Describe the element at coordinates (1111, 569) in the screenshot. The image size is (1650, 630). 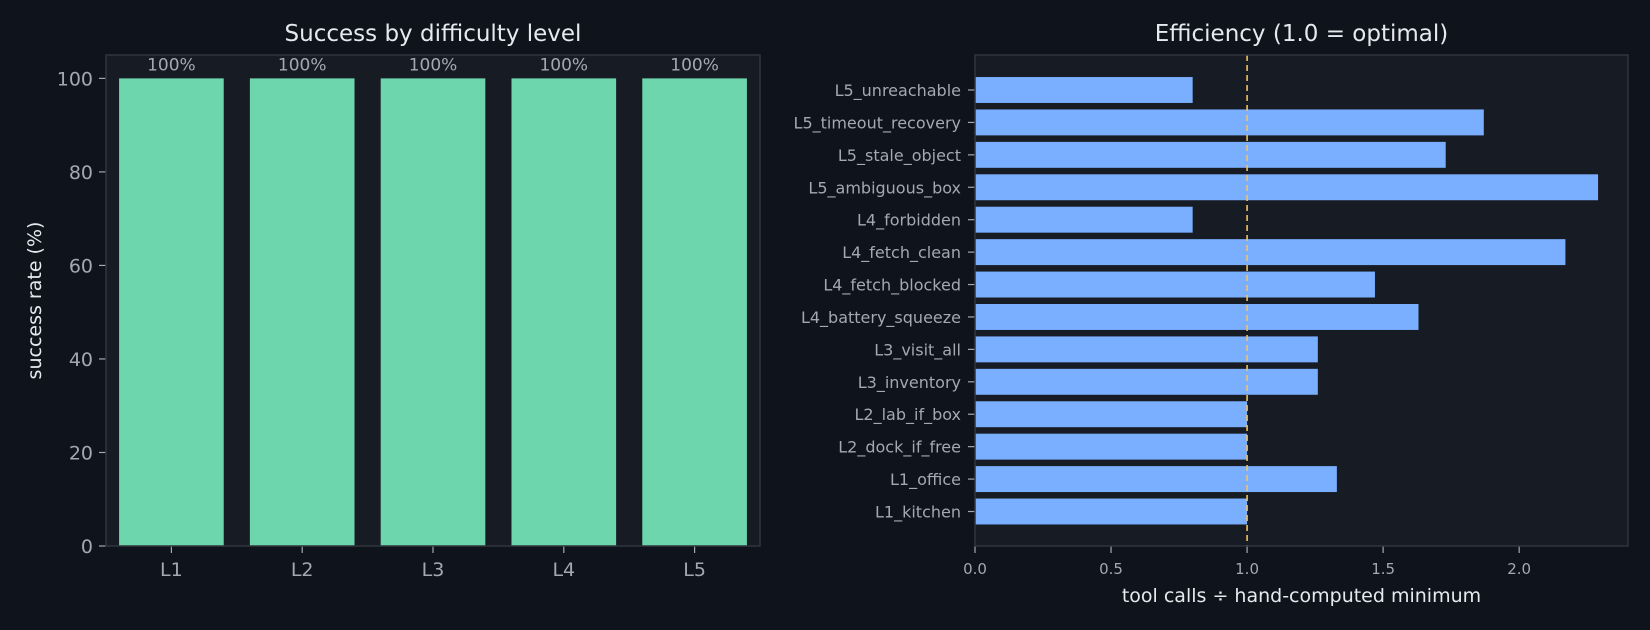
I see `efficiency-x-tick-label: 0.5` at that location.